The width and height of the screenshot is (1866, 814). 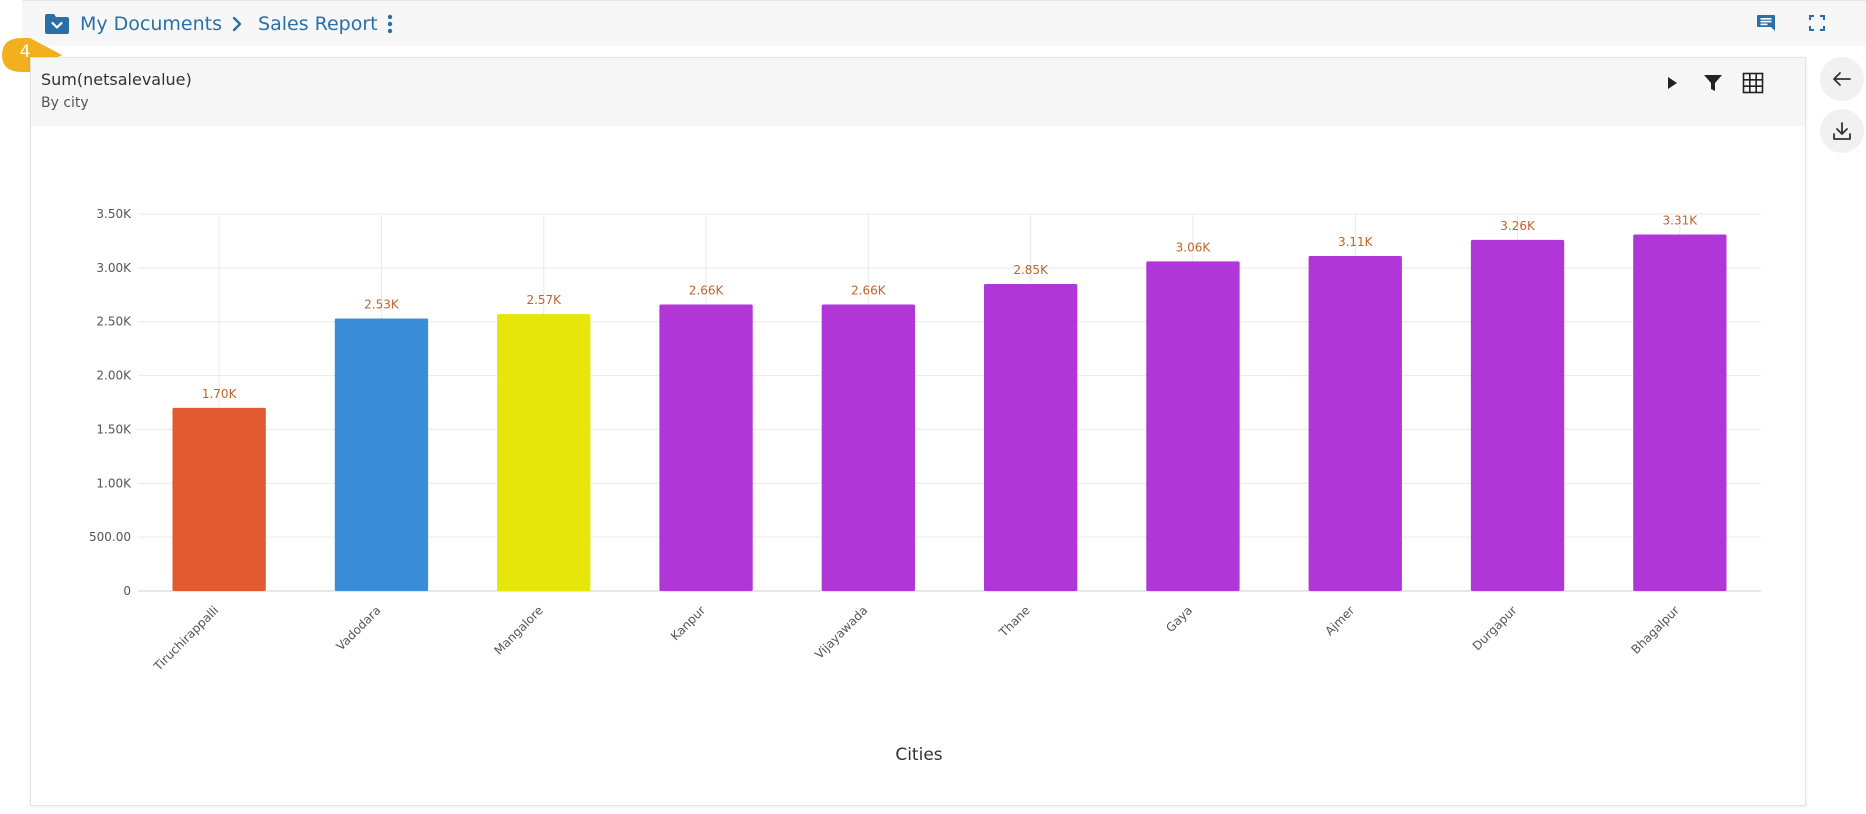 I want to click on bar-value-label: 3.11K, so click(x=1356, y=242).